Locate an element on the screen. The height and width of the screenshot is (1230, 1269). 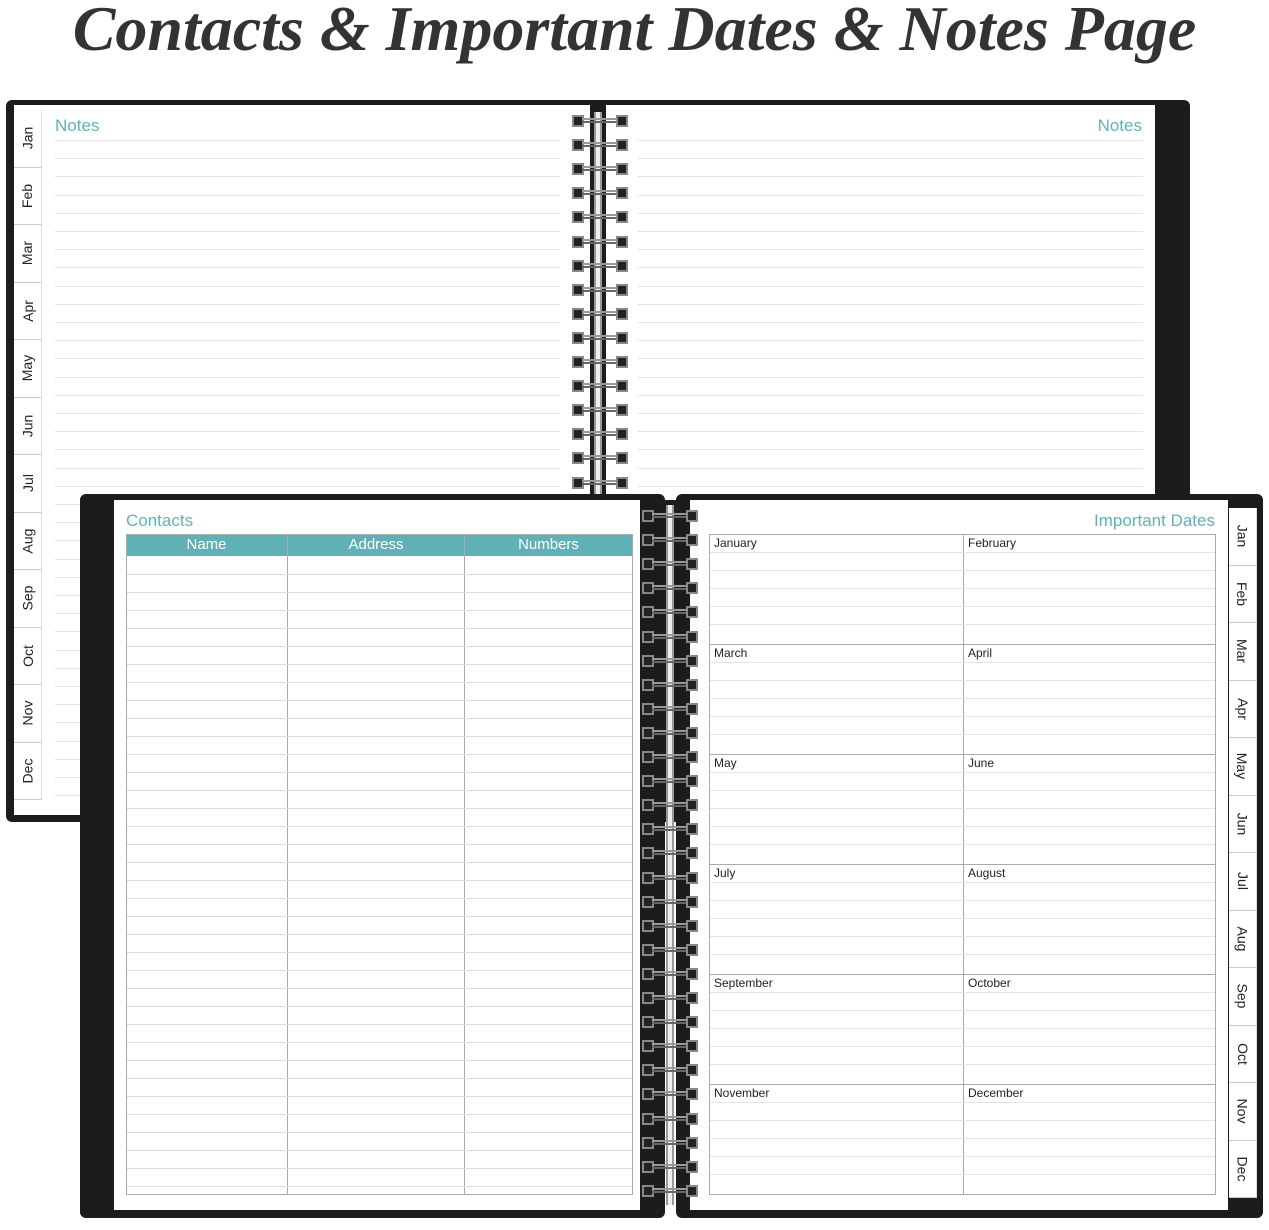
tab-label: Jul is located at coordinates (27, 483).